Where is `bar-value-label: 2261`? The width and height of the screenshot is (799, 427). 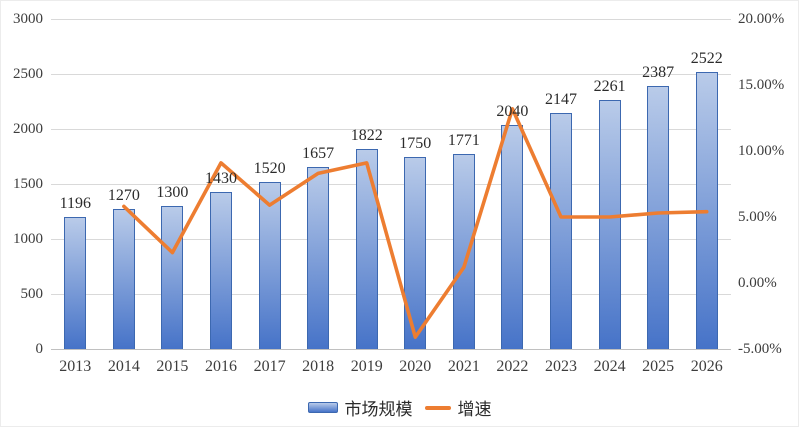
bar-value-label: 2261 is located at coordinates (609, 87).